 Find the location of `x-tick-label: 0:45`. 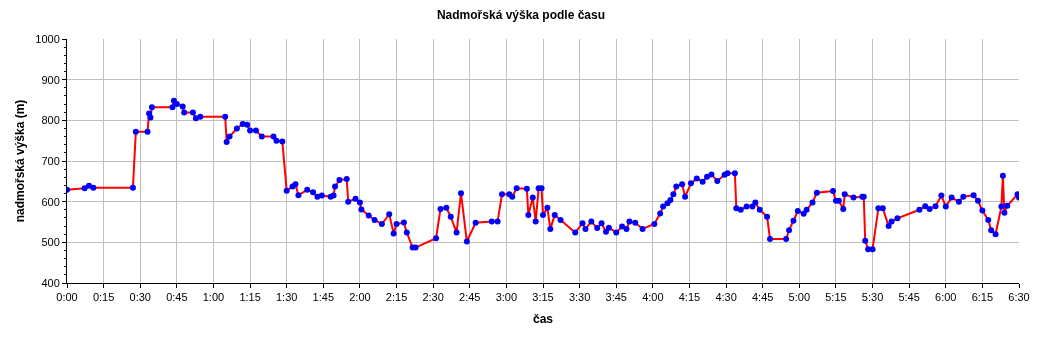

x-tick-label: 0:45 is located at coordinates (177, 297).